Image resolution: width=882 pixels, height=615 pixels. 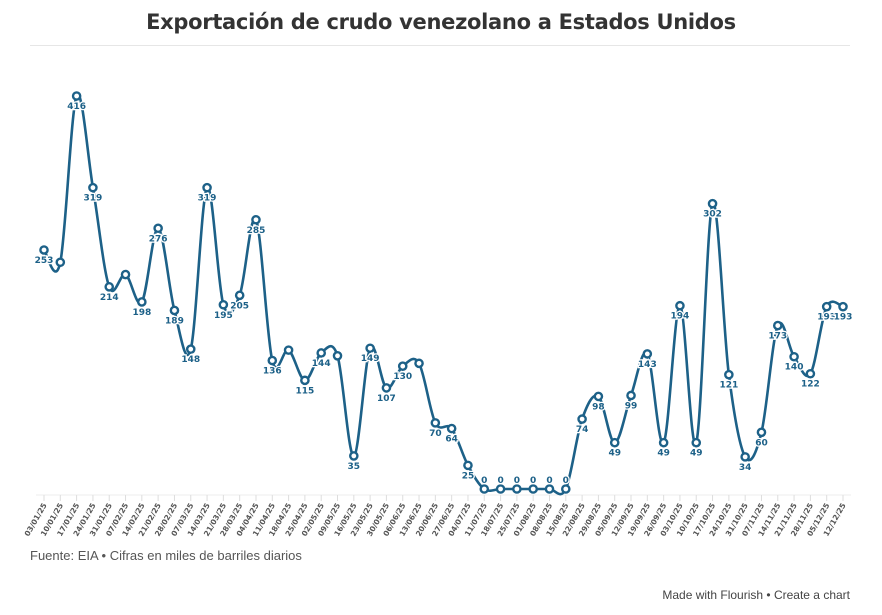 What do you see at coordinates (712, 215) in the screenshot?
I see `data-label: 302` at bounding box center [712, 215].